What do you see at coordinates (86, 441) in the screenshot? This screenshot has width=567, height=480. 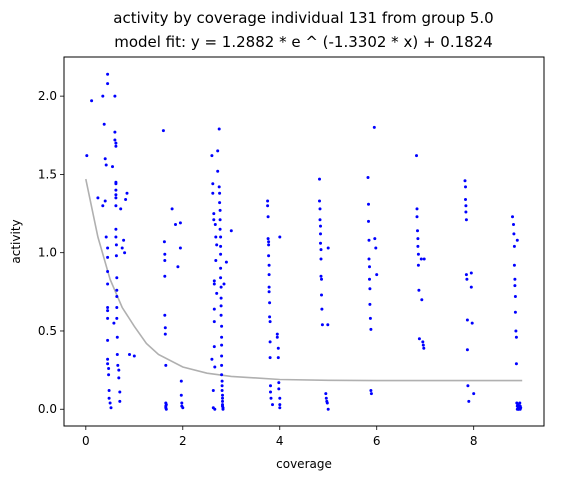 I see `x-tick-label: 0` at bounding box center [86, 441].